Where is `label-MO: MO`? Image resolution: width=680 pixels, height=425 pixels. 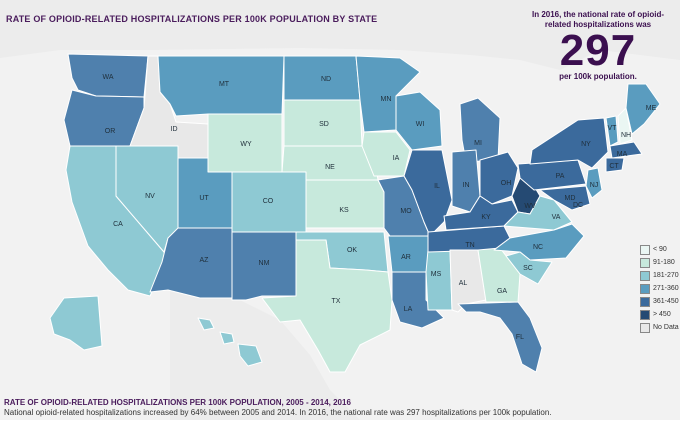
label-MO: MO is located at coordinates (406, 211).